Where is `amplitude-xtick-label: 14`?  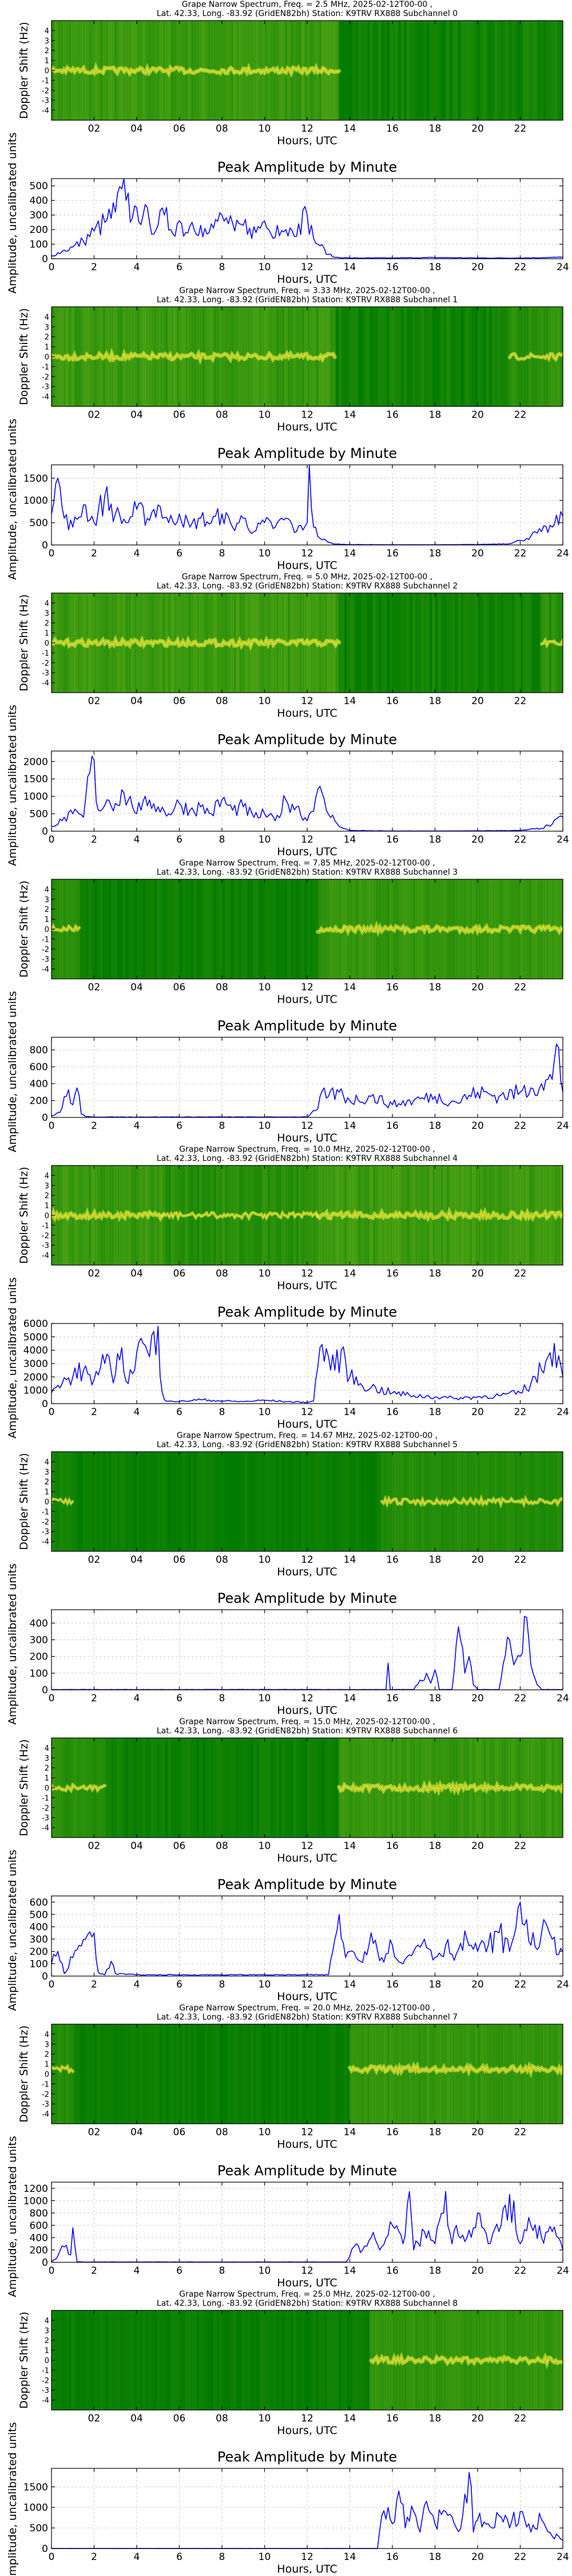 amplitude-xtick-label: 14 is located at coordinates (350, 553).